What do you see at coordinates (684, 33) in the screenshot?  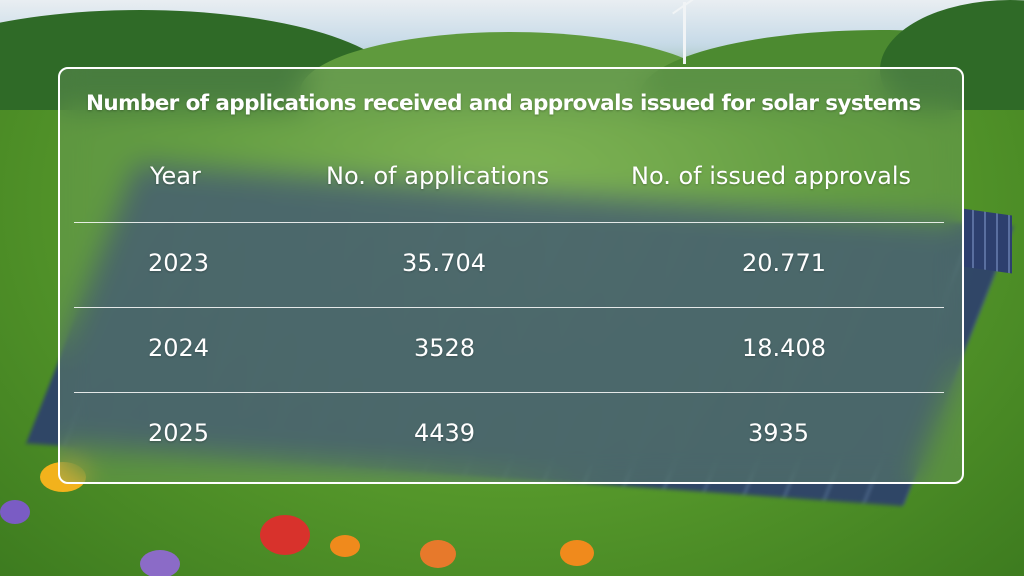 I see `wind-turbine` at bounding box center [684, 33].